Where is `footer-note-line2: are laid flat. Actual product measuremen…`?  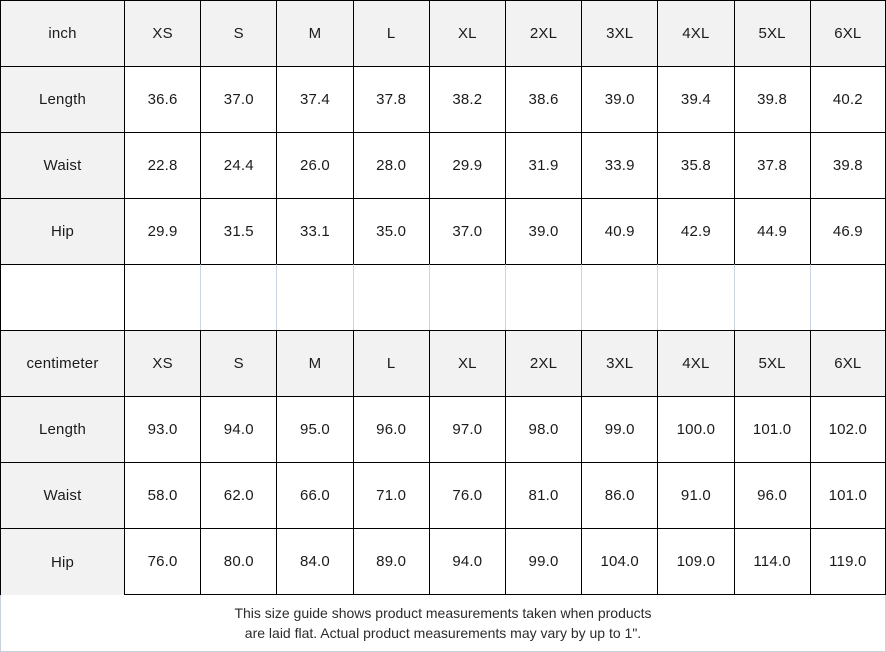 footer-note-line2: are laid flat. Actual product measuremen… is located at coordinates (443, 633).